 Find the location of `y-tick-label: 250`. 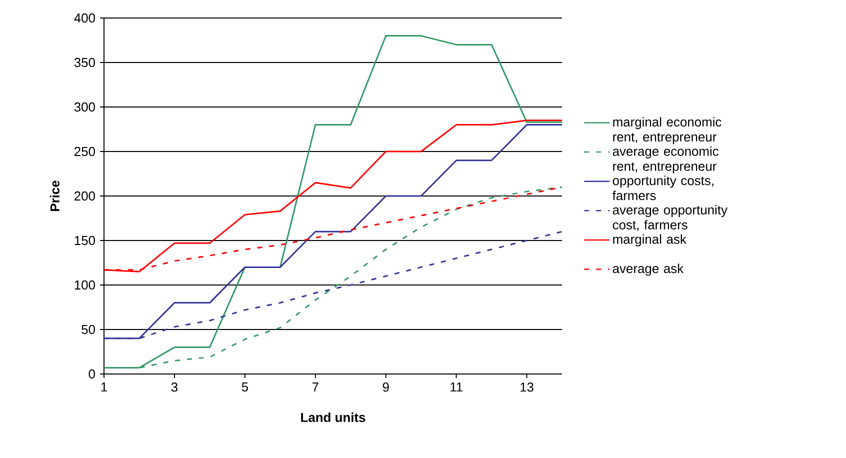

y-tick-label: 250 is located at coordinates (84, 151).